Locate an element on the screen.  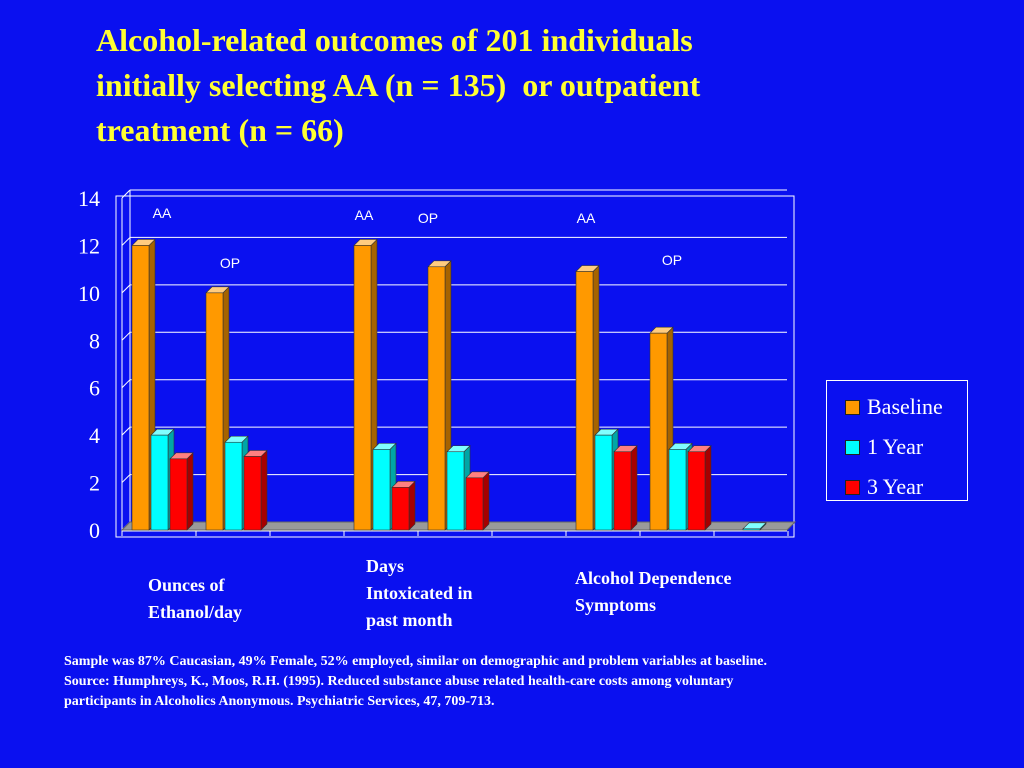
legend-item-1-year: 1 Year is located at coordinates (897, 447).